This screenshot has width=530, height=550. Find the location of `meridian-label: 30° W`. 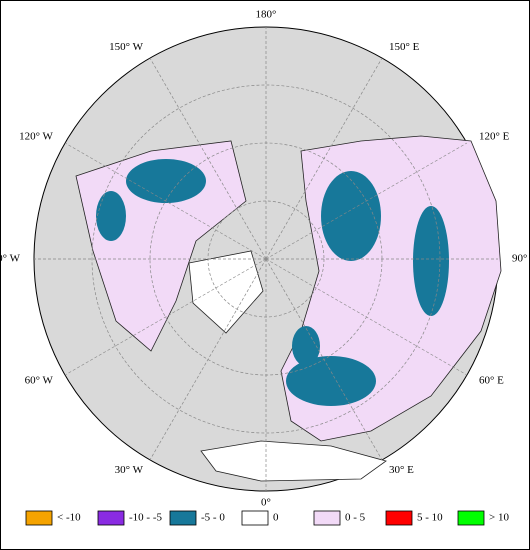

meridian-label: 30° W is located at coordinates (129, 470).